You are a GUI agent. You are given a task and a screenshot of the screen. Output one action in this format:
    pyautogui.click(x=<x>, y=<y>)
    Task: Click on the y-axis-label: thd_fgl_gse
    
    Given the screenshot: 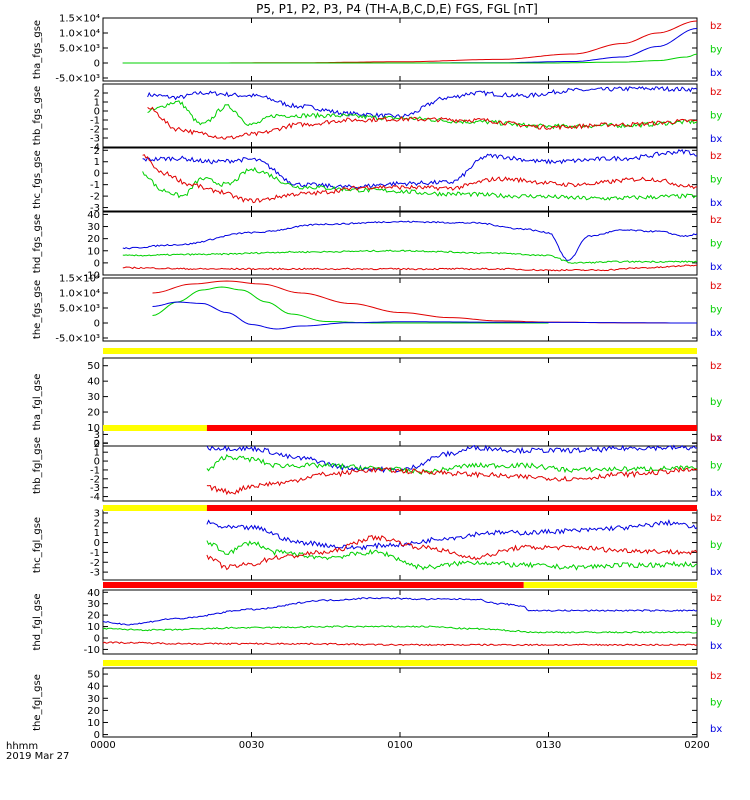 What is the action you would take?
    pyautogui.click(x=37, y=622)
    